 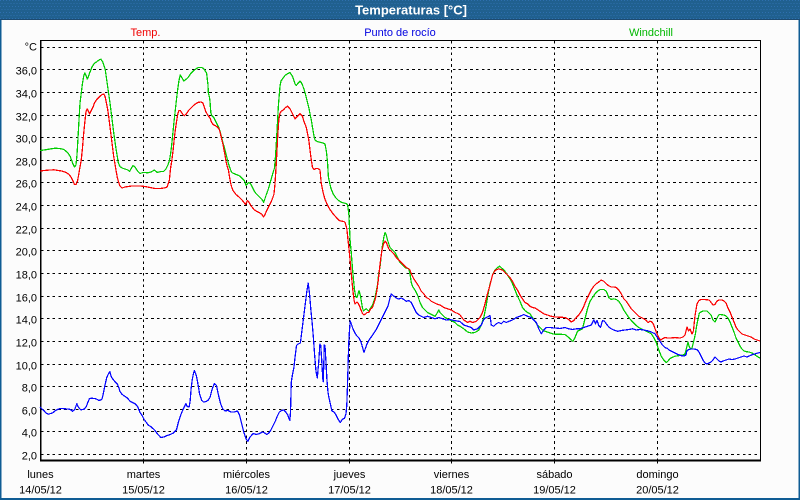 I want to click on svg-text: domingo, so click(x=657, y=475).